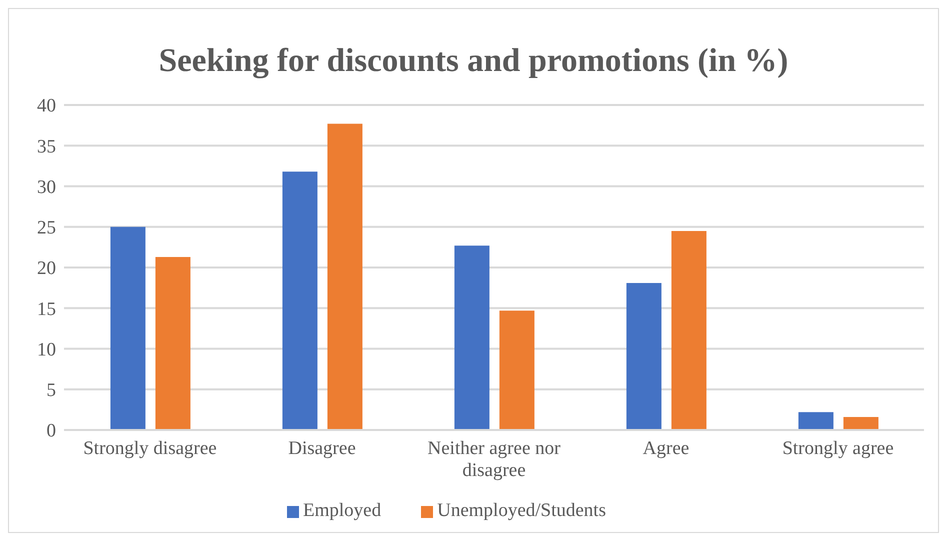 Image resolution: width=945 pixels, height=539 pixels. Describe the element at coordinates (474, 61) in the screenshot. I see `chart-title: Seeking for discounts and promotions (in %)` at that location.